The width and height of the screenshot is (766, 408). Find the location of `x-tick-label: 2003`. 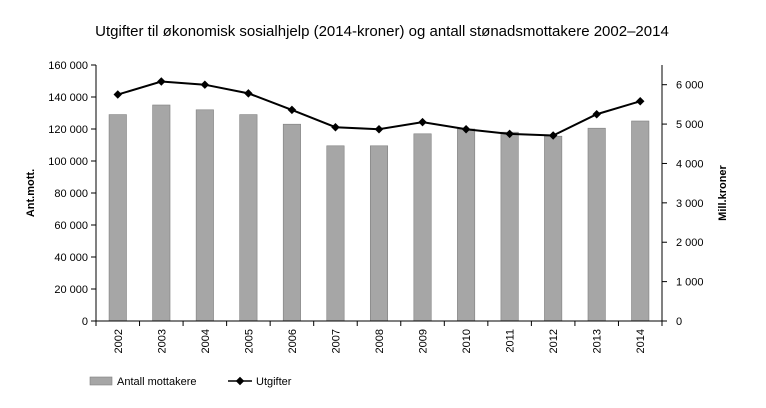

x-tick-label: 2003 is located at coordinates (162, 341).